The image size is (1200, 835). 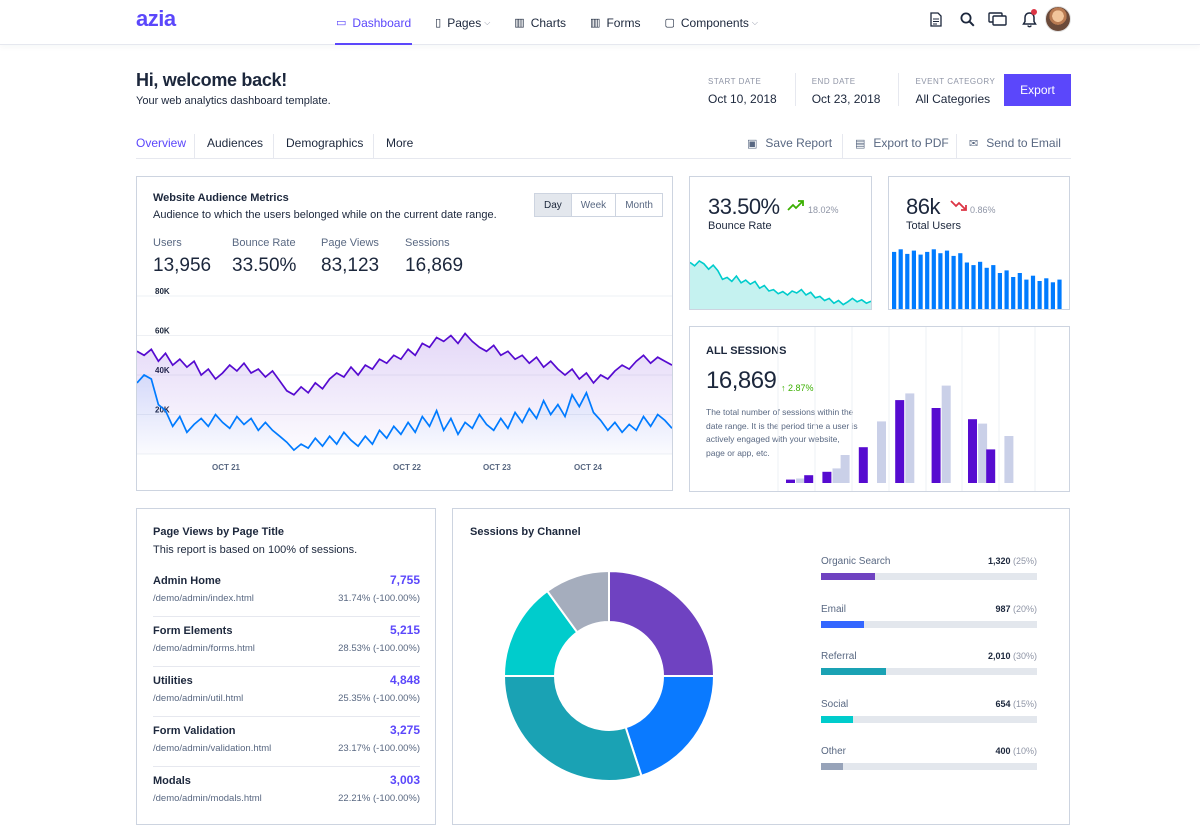 I want to click on channel-pct: (30%), so click(x=1024, y=656).